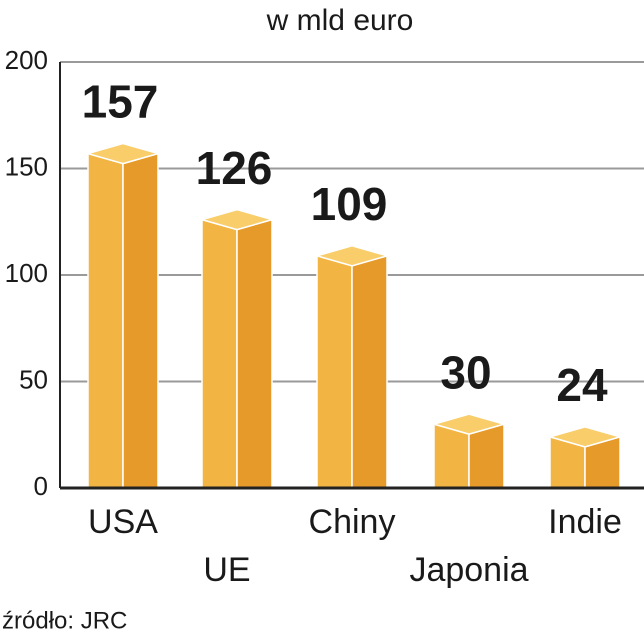 The width and height of the screenshot is (644, 640). I want to click on y-tick-label: 0, so click(41, 486).